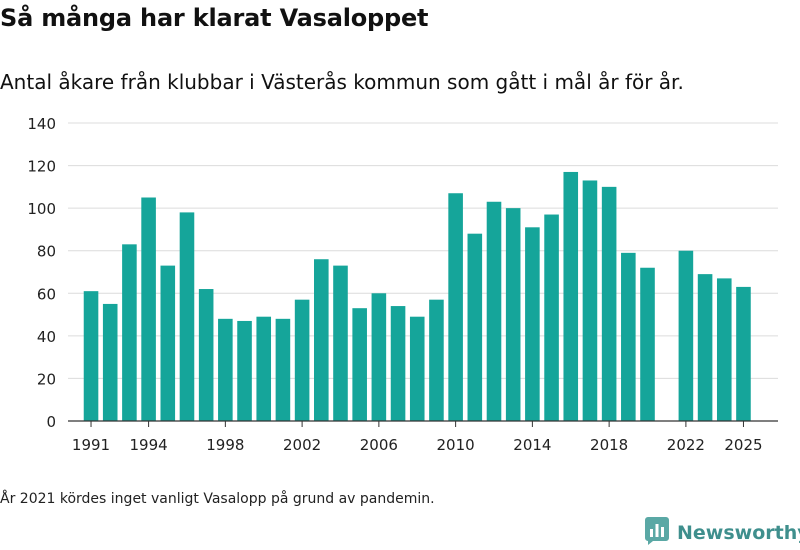 The image size is (800, 550). What do you see at coordinates (417, 445) in the screenshot?
I see `x-tick-labels: 1991 1994 1998 2002 2006 2010 2014 2018 2022 2025` at bounding box center [417, 445].